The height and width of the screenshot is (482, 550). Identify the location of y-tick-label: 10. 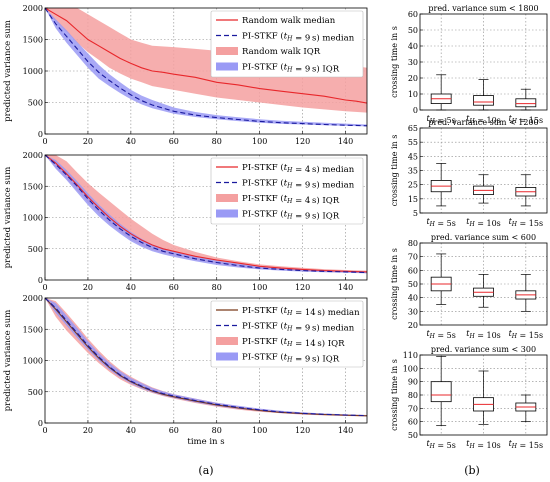
(413, 94).